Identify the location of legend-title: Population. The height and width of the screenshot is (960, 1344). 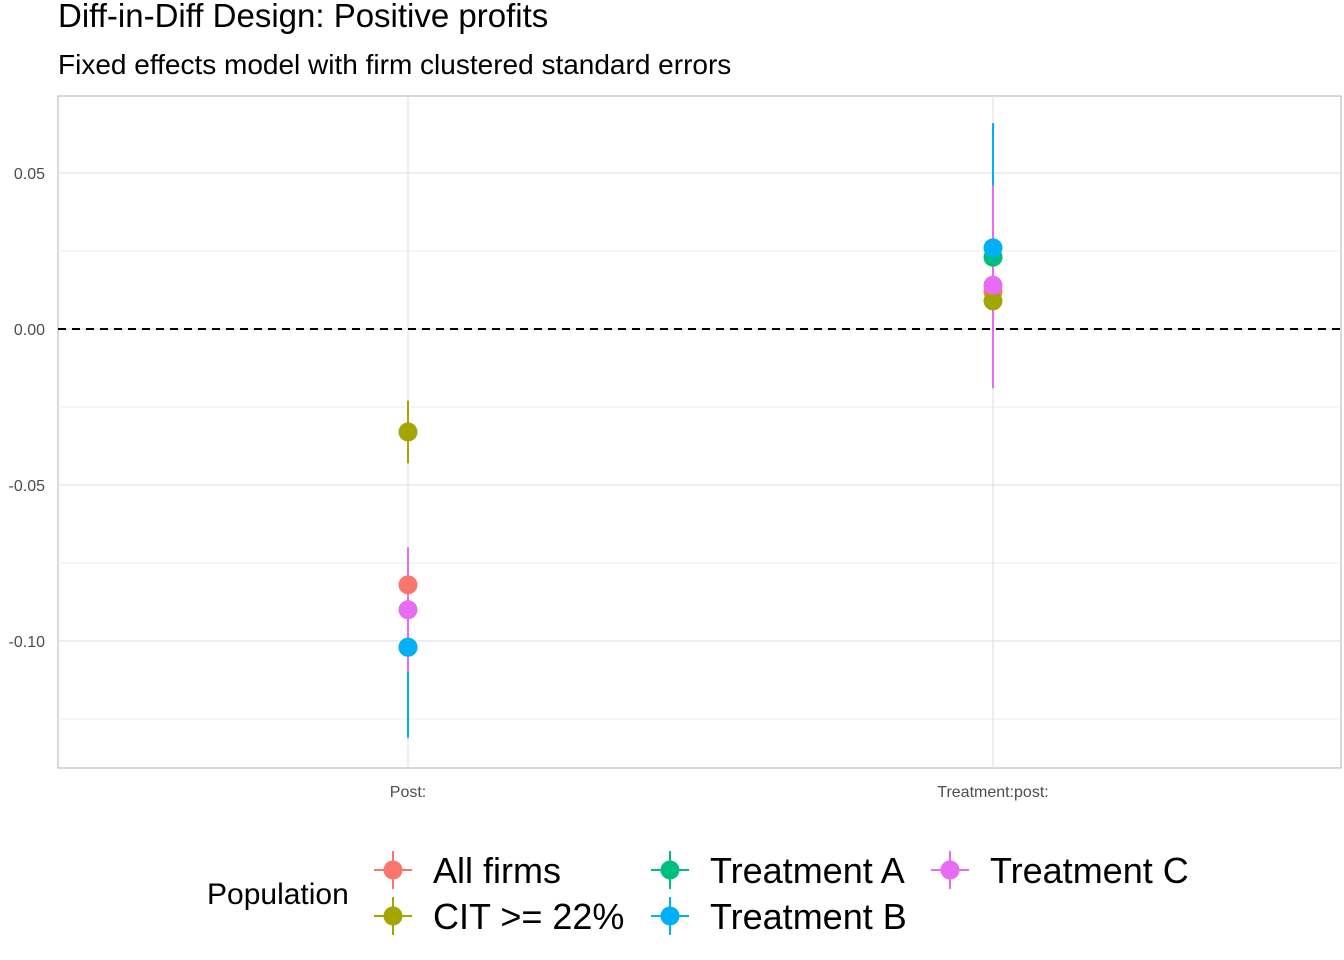
(278, 894).